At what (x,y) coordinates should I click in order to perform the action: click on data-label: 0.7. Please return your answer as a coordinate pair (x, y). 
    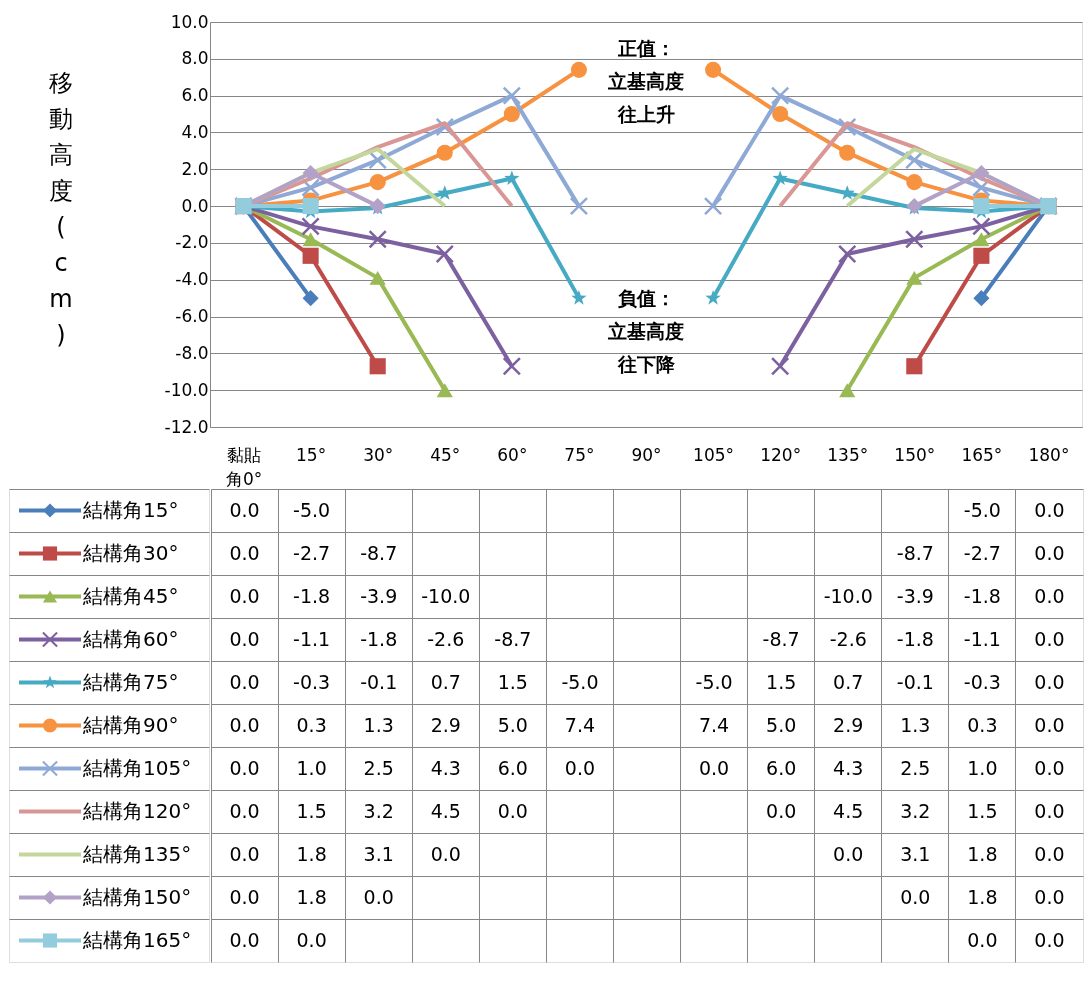
    Looking at the image, I should click on (445, 681).